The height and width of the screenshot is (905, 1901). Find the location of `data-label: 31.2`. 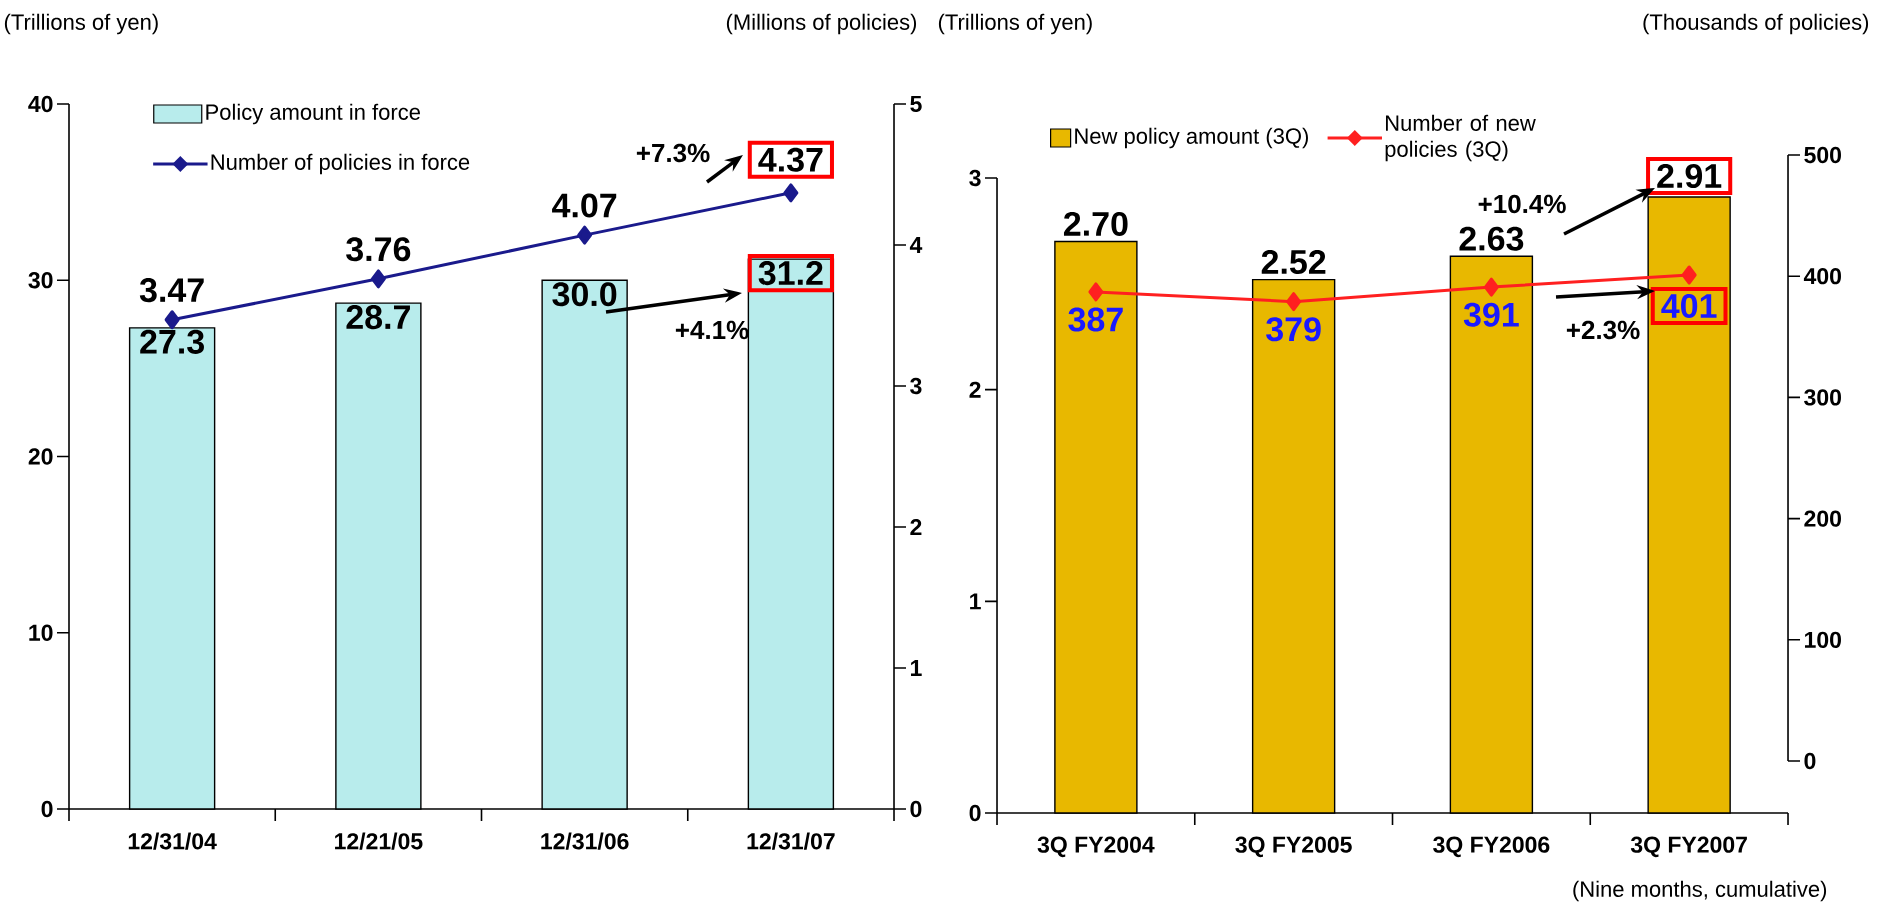

data-label: 31.2 is located at coordinates (790, 273).